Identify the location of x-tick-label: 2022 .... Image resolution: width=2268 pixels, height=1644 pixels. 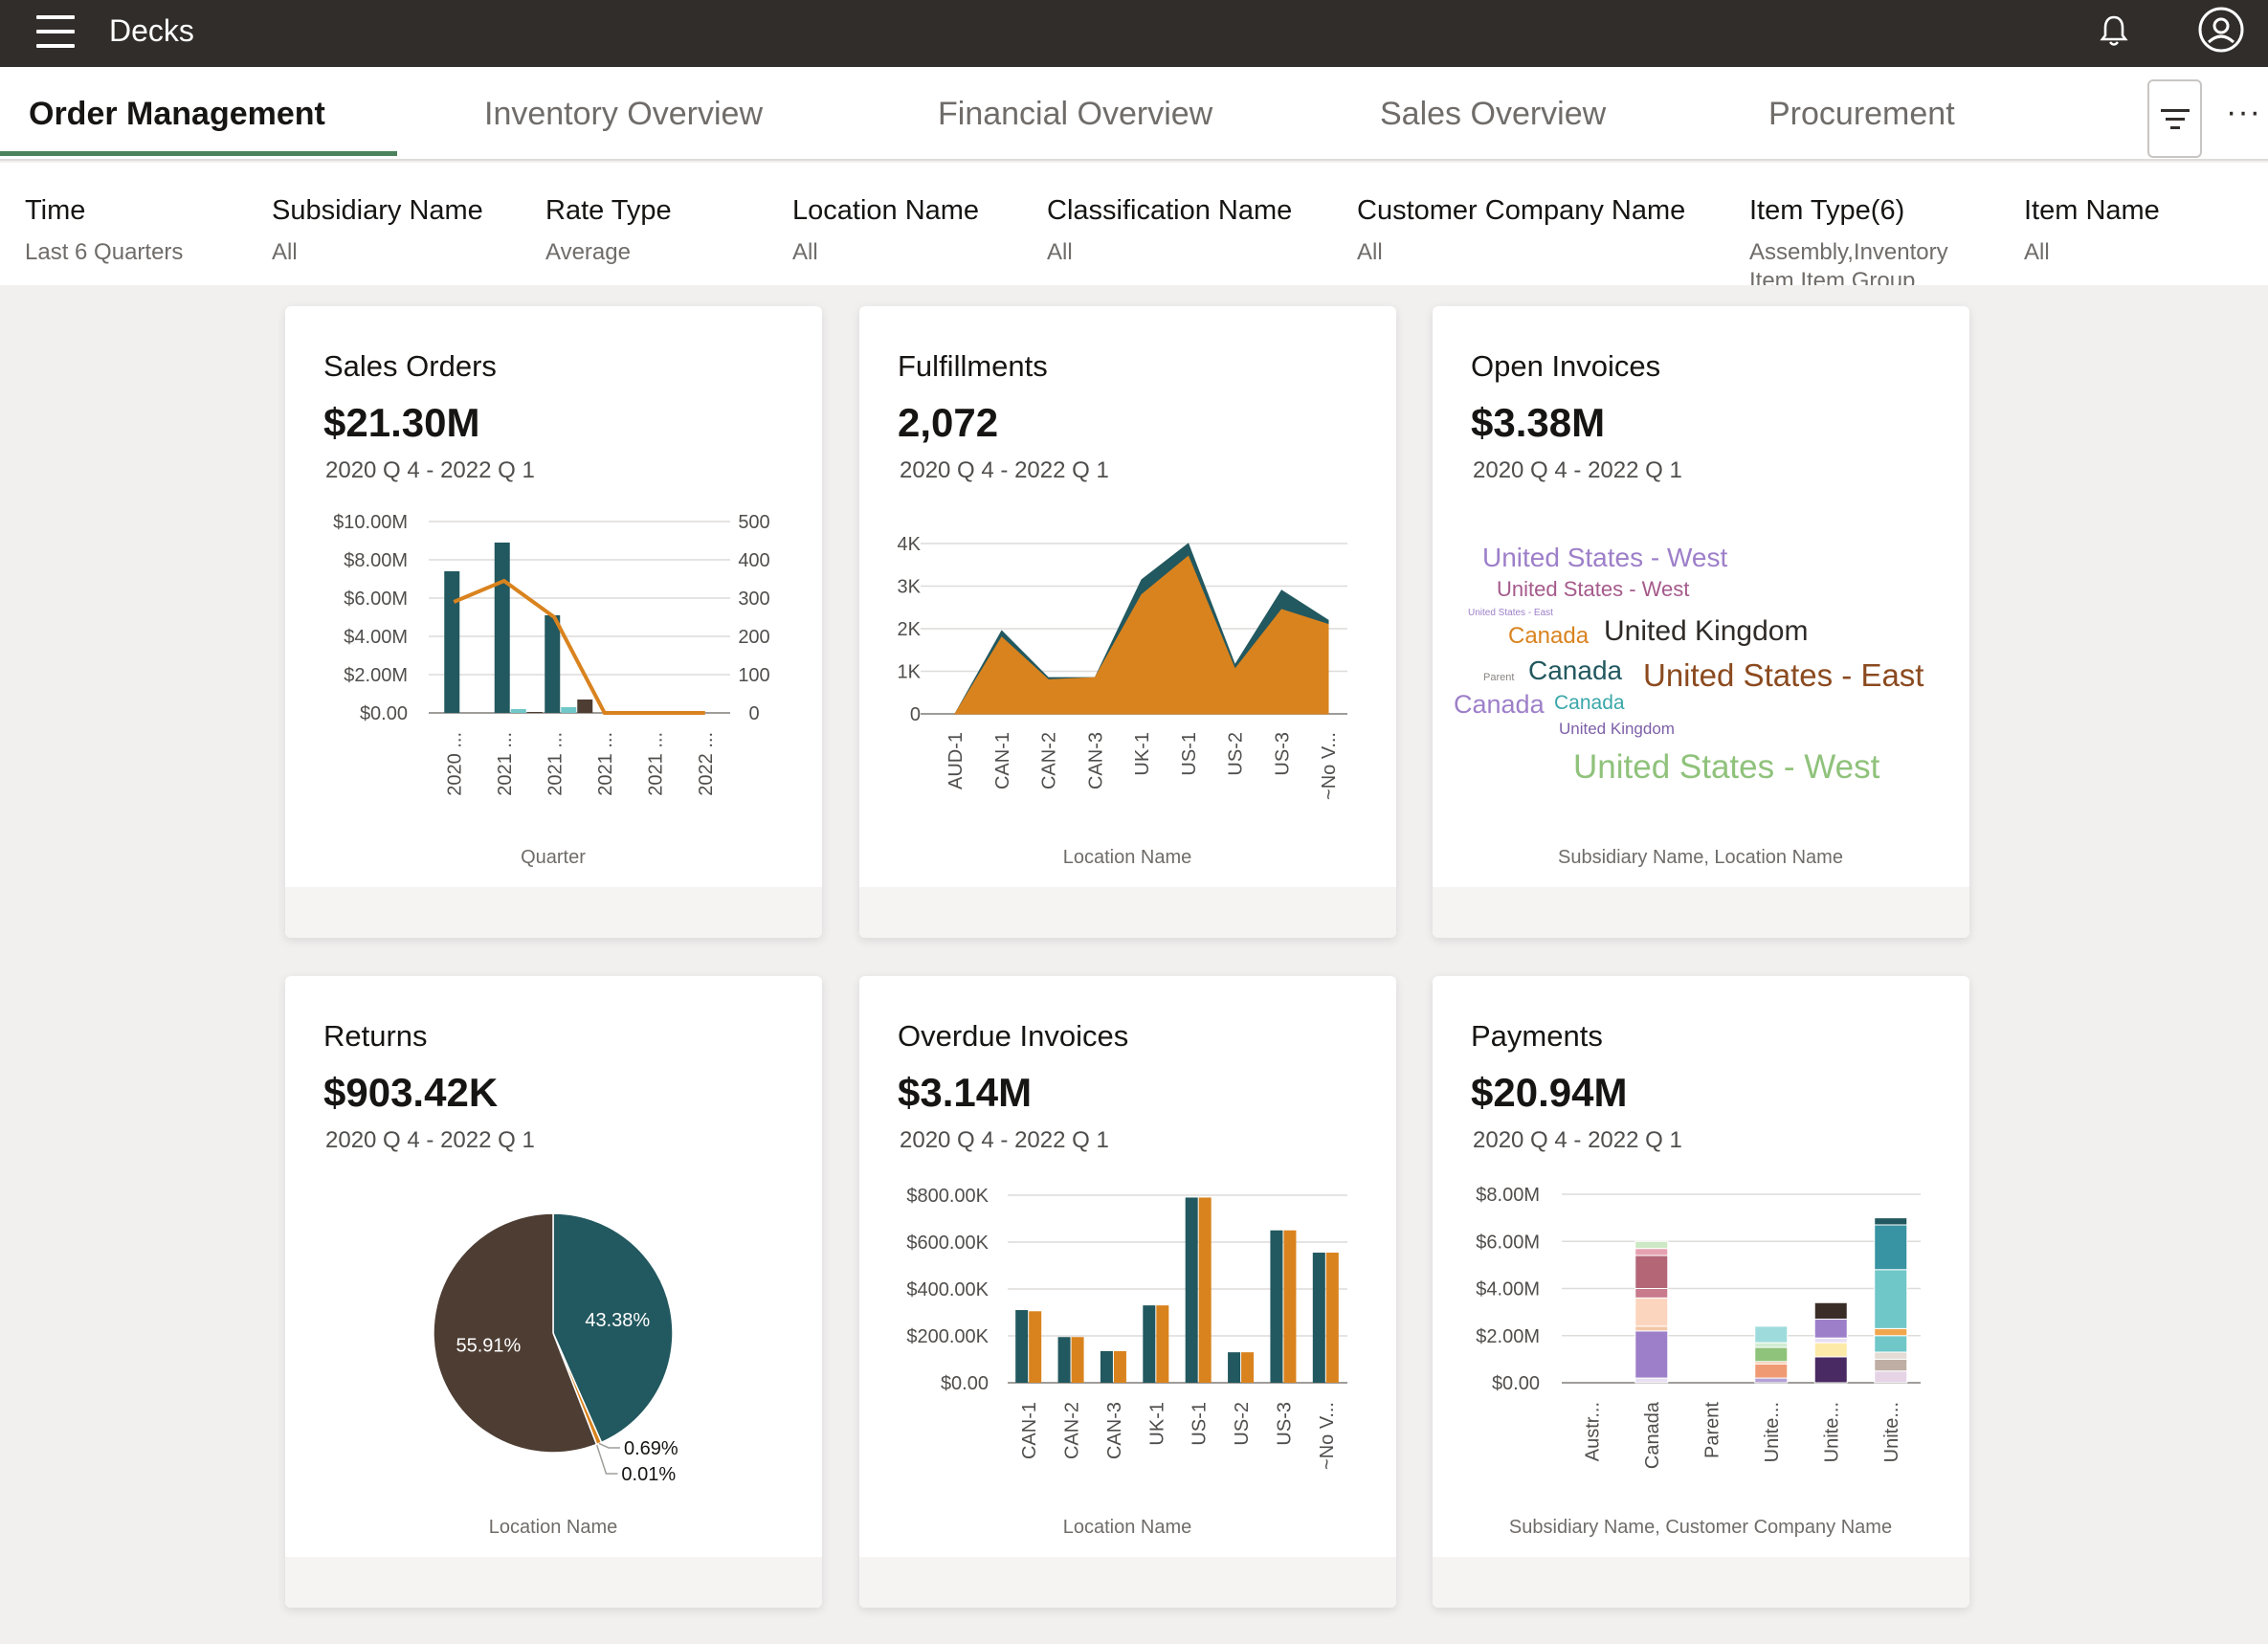
(706, 764).